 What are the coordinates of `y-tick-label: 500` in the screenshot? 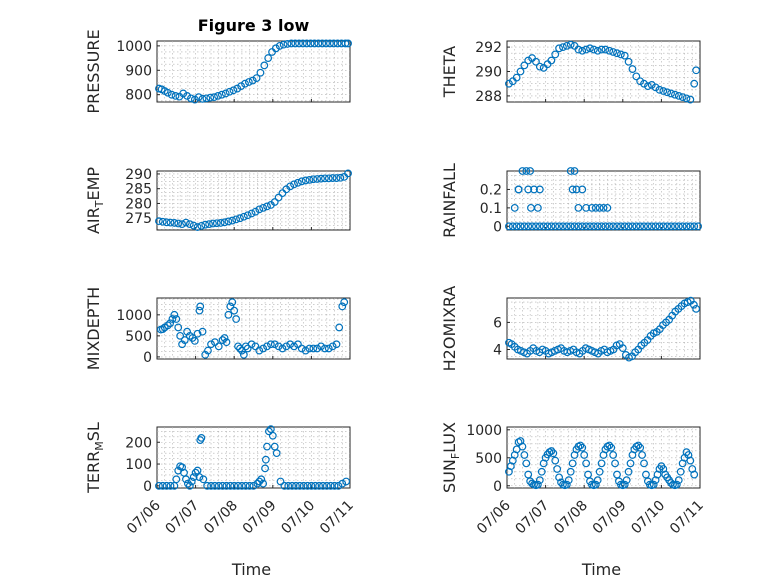 It's located at (138, 337).